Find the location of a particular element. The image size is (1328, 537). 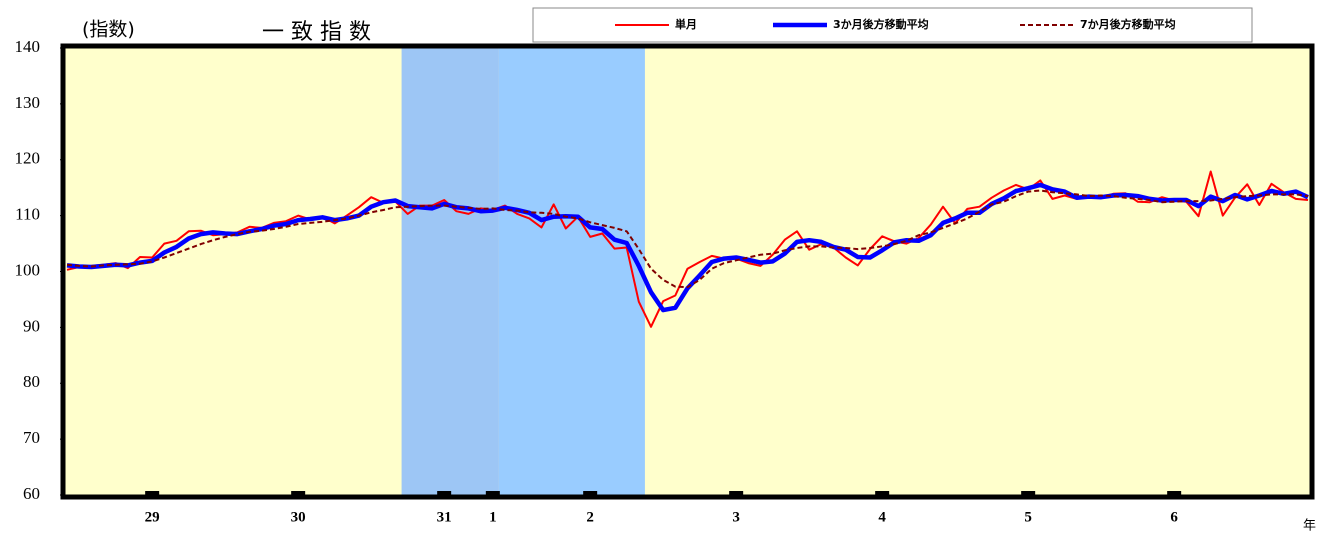

legend-label: 3か月後方移動平均 is located at coordinates (881, 24).